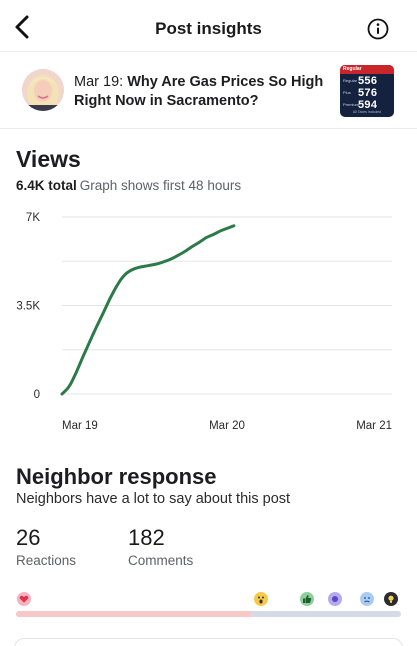  I want to click on x-tick-label: Mar 20, so click(227, 426).